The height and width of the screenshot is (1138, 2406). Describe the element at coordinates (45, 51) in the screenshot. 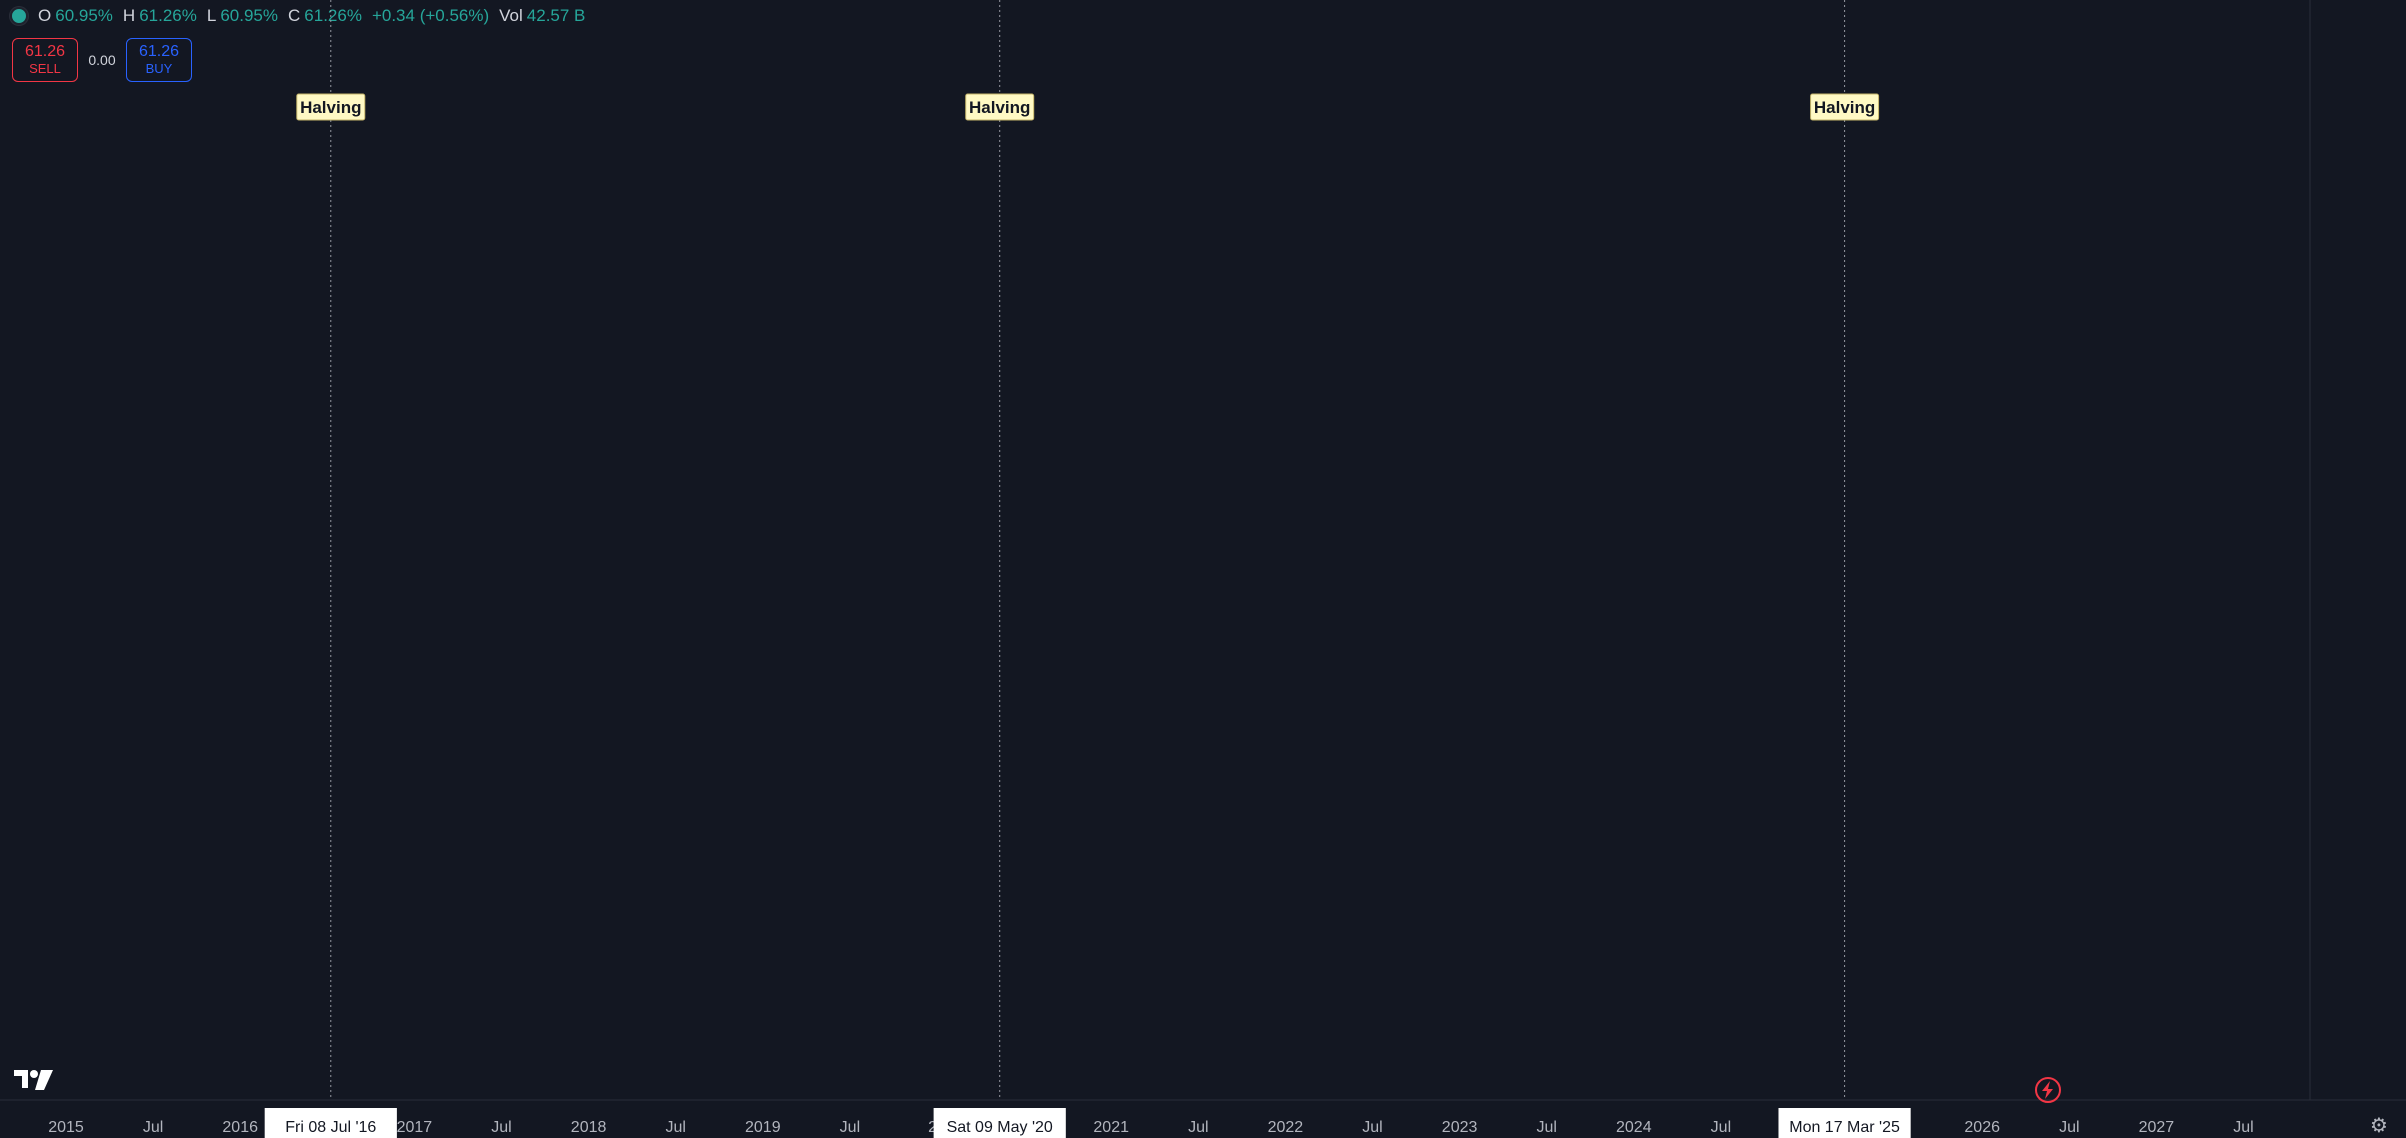

I see `sell-price: 61.26` at that location.